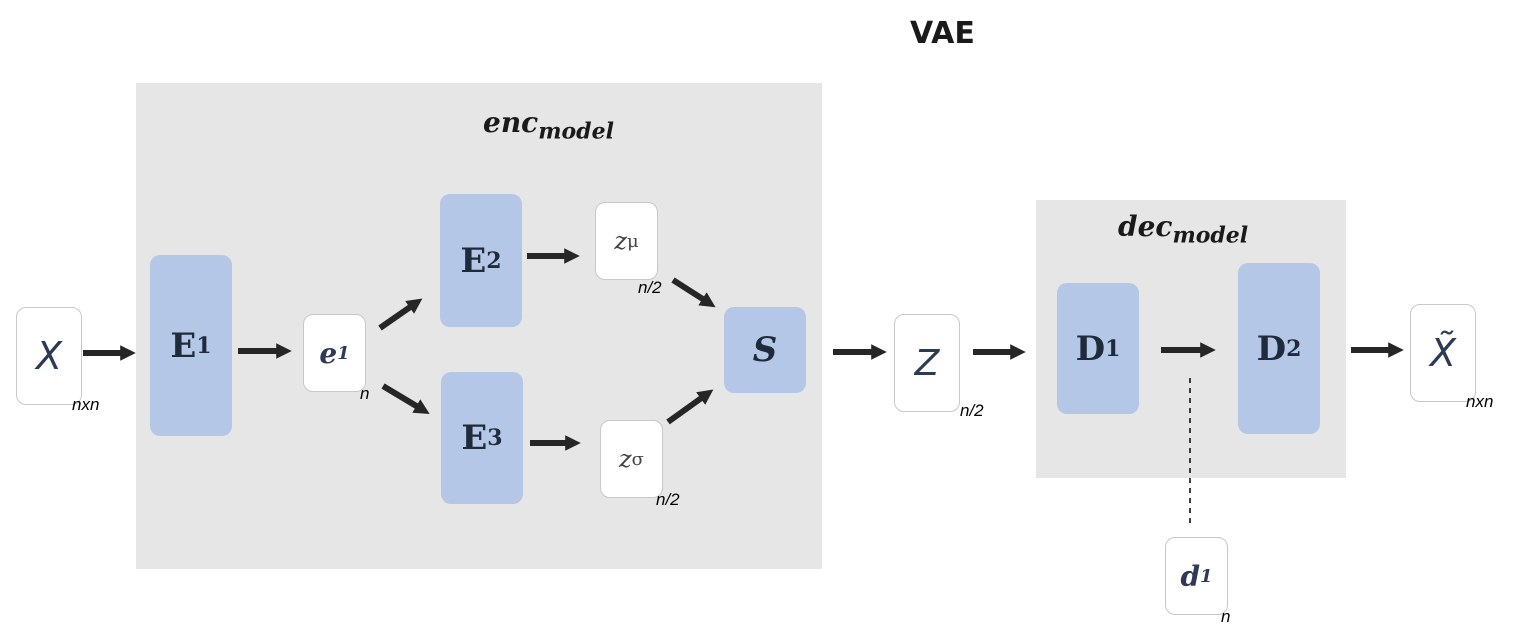 This screenshot has height=642, width=1513. I want to click on cond-d1-sub: 1, so click(1206, 576).